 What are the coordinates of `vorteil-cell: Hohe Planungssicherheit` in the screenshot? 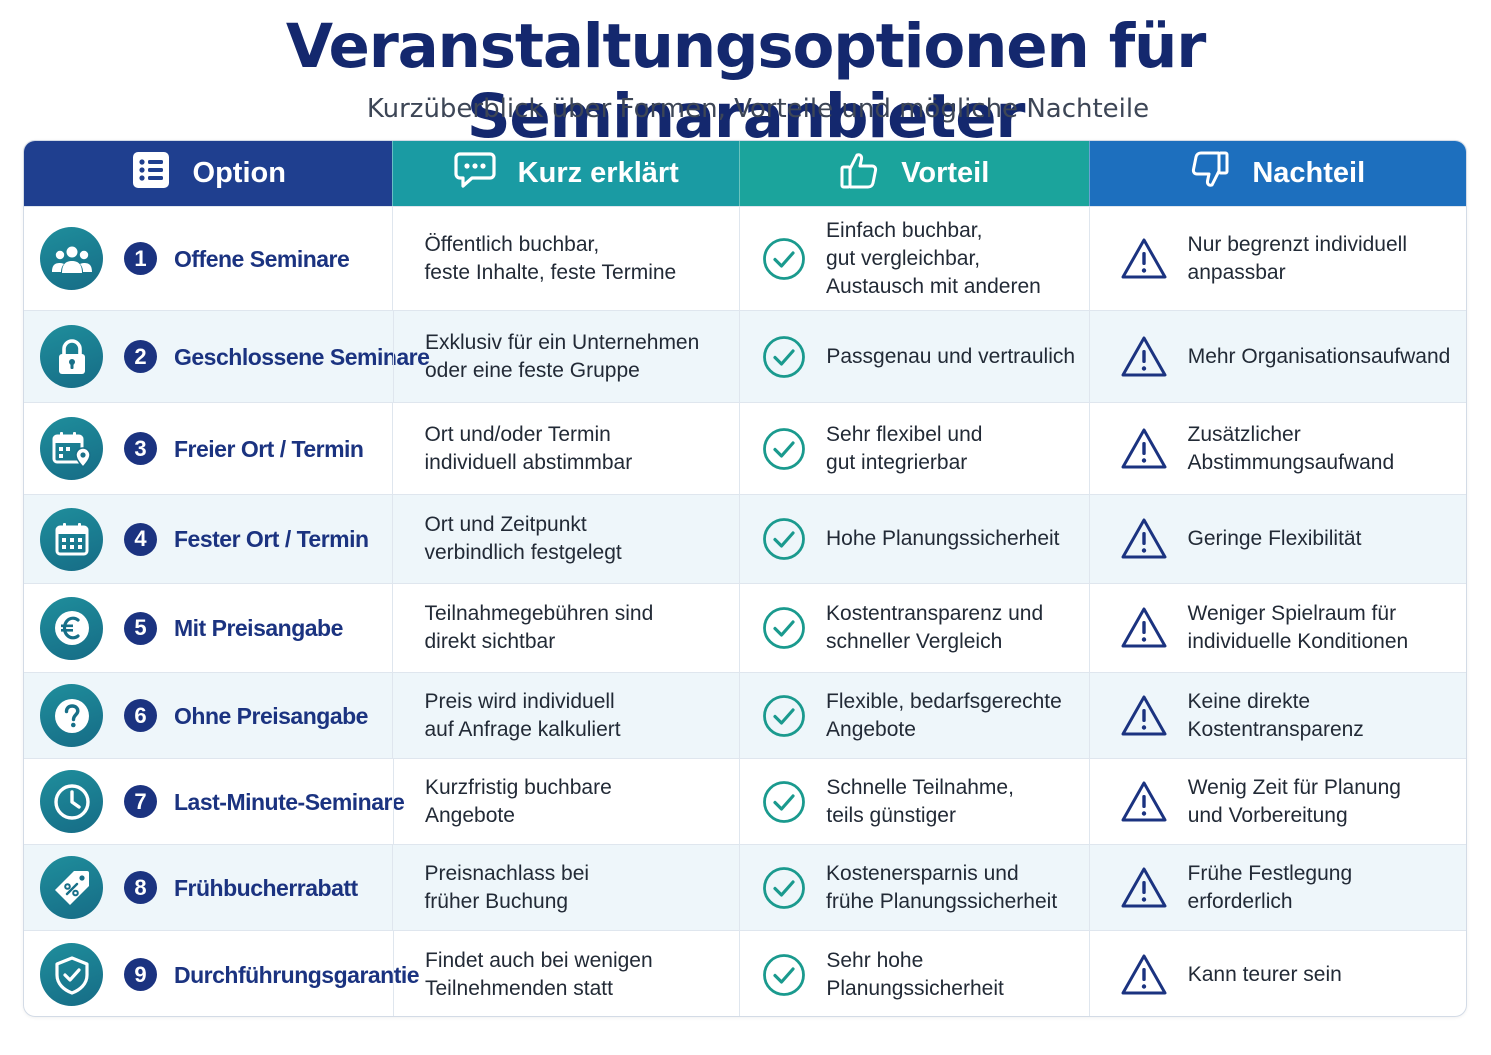 It's located at (914, 539).